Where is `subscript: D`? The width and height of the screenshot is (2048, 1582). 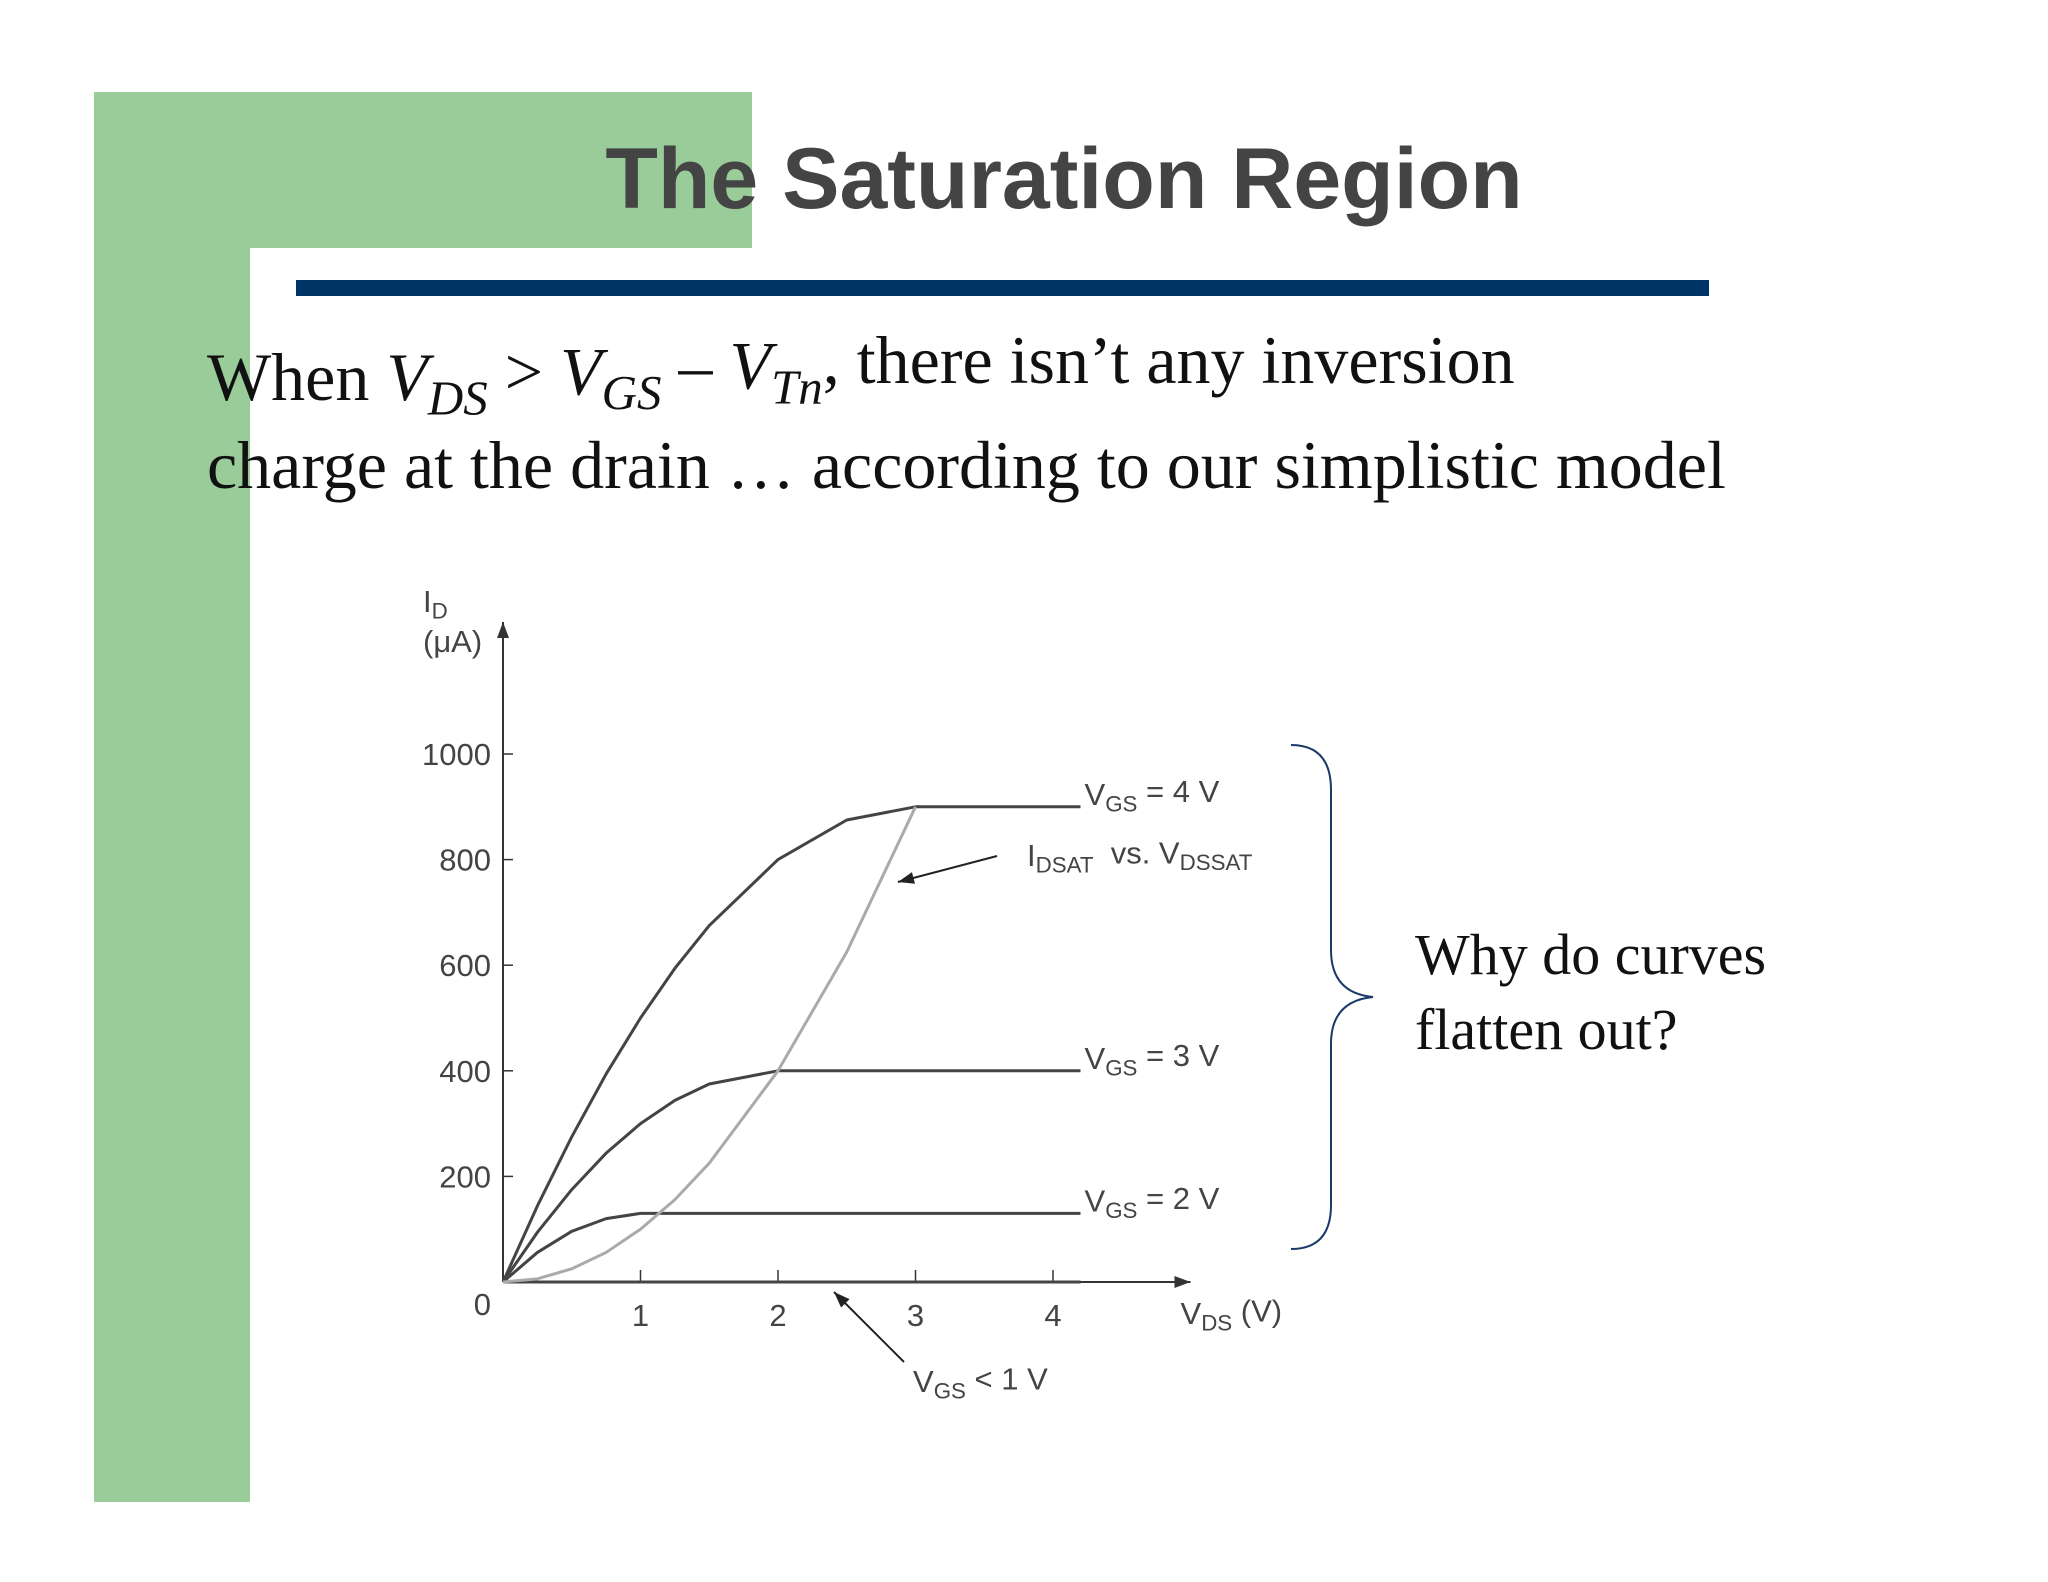
subscript: D is located at coordinates (440, 611).